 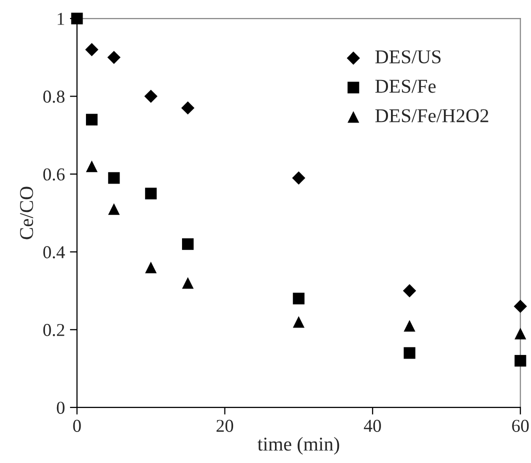 I want to click on x-tick-label: 20, so click(x=225, y=426).